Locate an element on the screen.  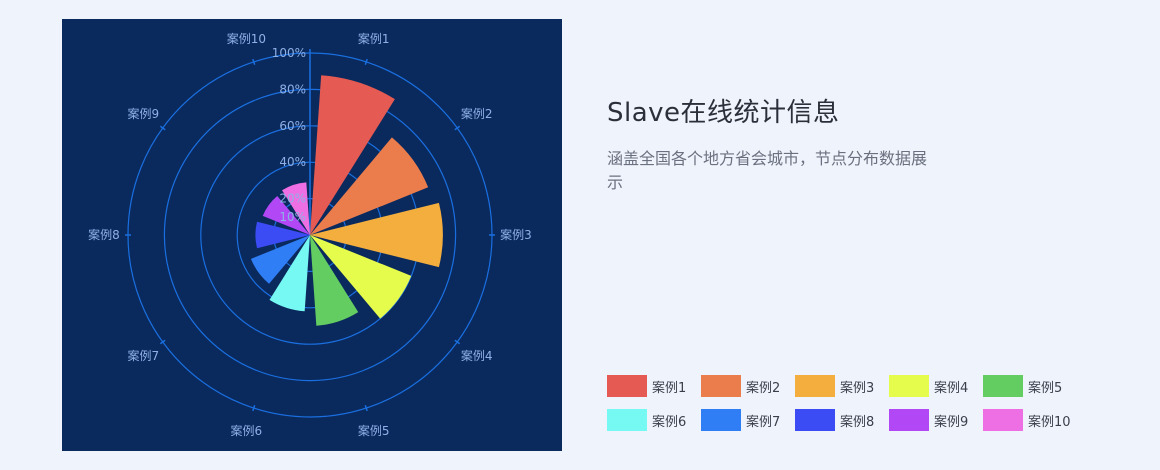
category-label-6: 案例6 is located at coordinates (247, 430).